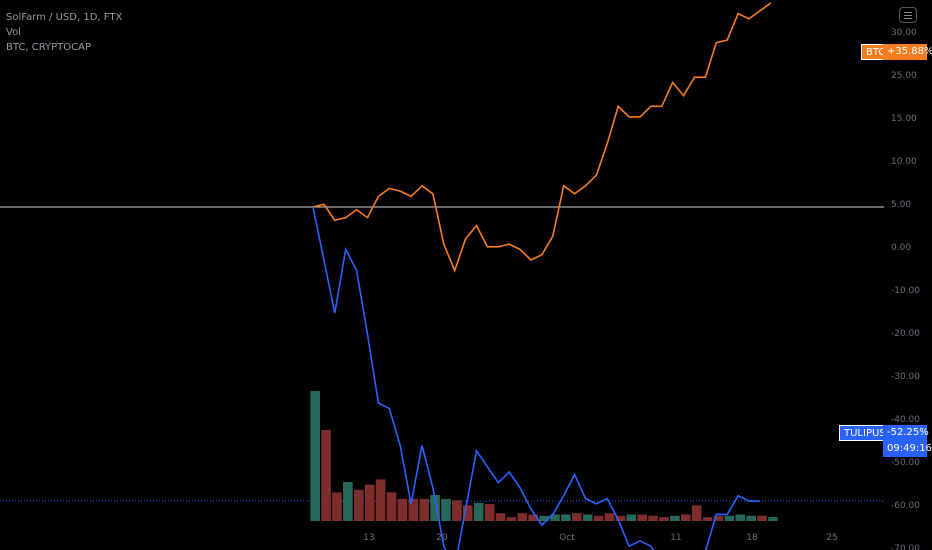 The width and height of the screenshot is (932, 550). I want to click on x-tick-label: 13, so click(368, 538).